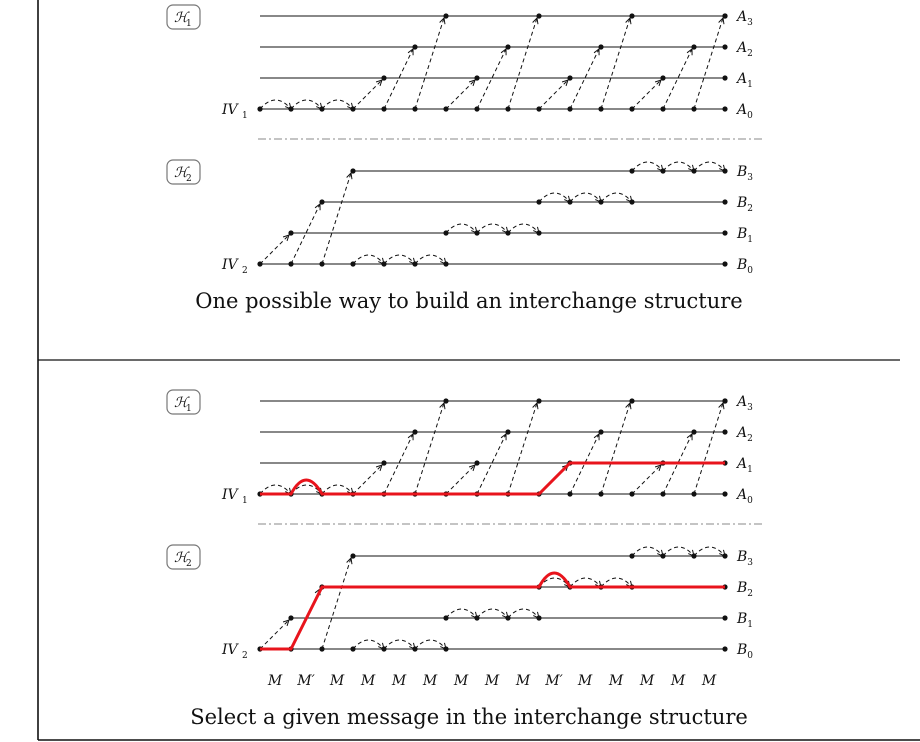  What do you see at coordinates (234, 266) in the screenshot?
I see `iv2-label: IV 2` at bounding box center [234, 266].